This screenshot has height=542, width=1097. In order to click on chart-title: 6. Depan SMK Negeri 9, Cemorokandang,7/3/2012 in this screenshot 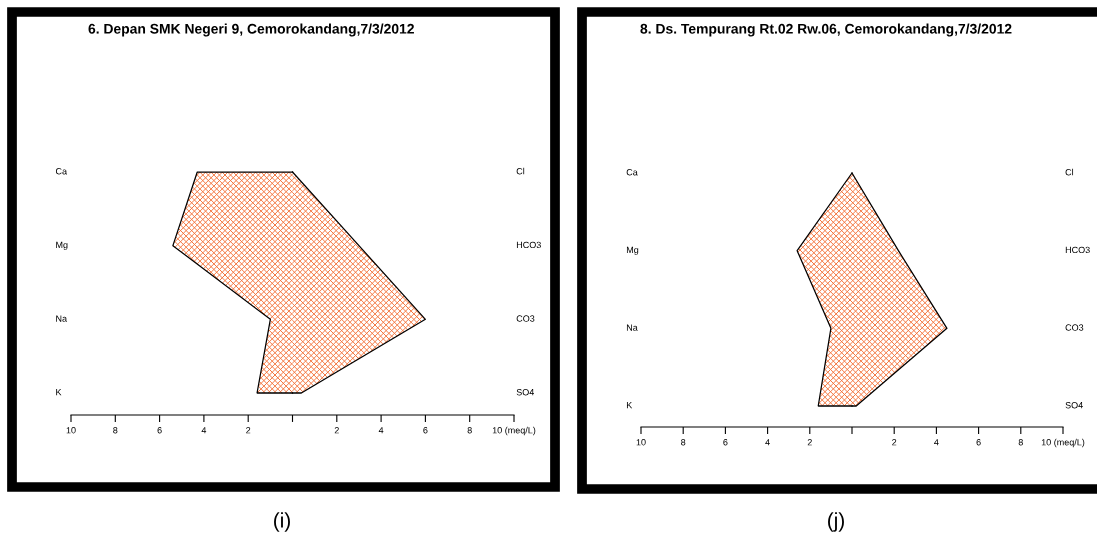, I will do `click(251, 30)`.